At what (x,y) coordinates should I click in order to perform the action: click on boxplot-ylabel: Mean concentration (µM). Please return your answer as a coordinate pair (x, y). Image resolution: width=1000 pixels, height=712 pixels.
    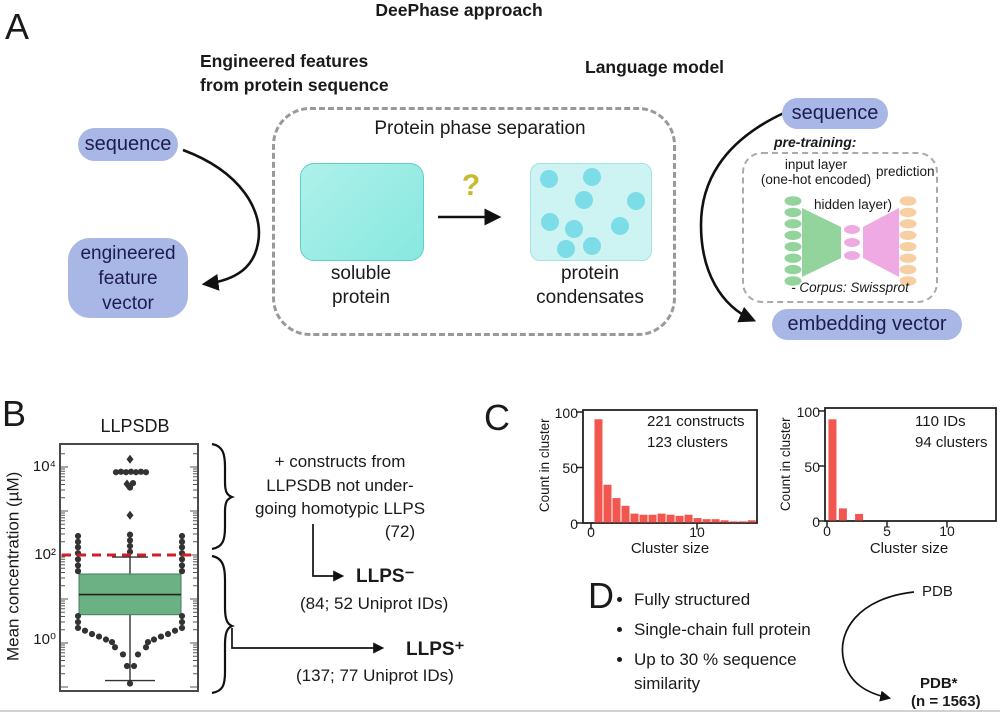
    Looking at the image, I should click on (13, 566).